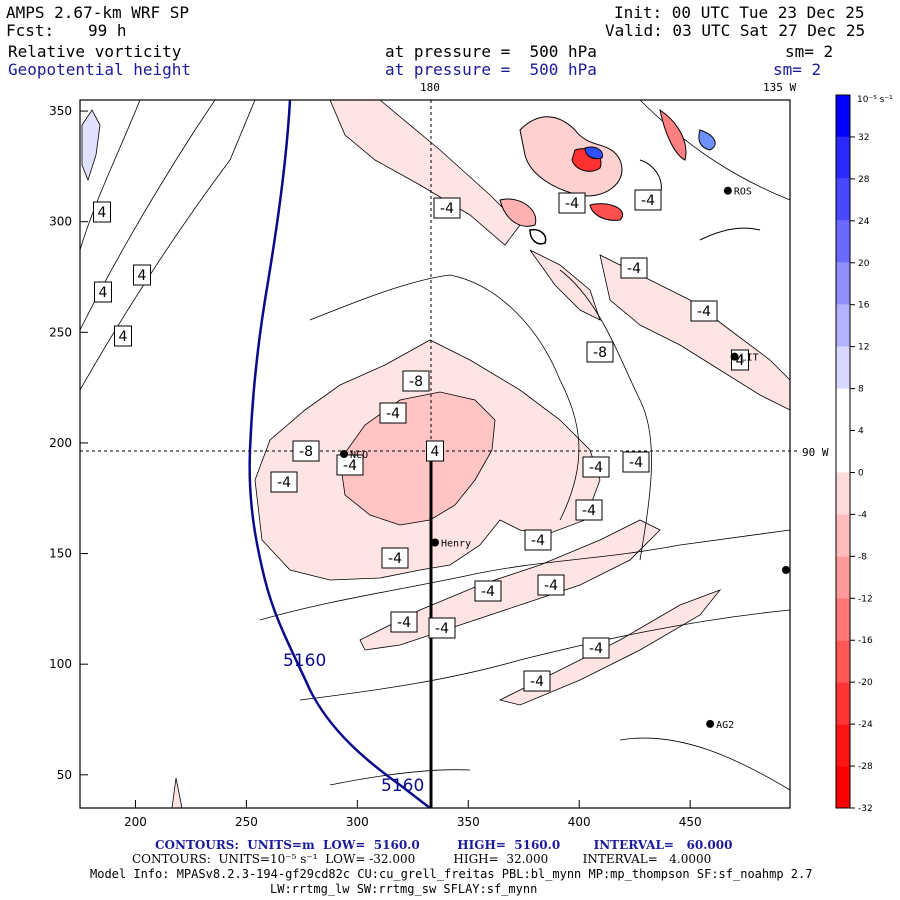 The image size is (900, 900). What do you see at coordinates (417, 458) in the screenshot?
I see `neg-vort-core` at bounding box center [417, 458].